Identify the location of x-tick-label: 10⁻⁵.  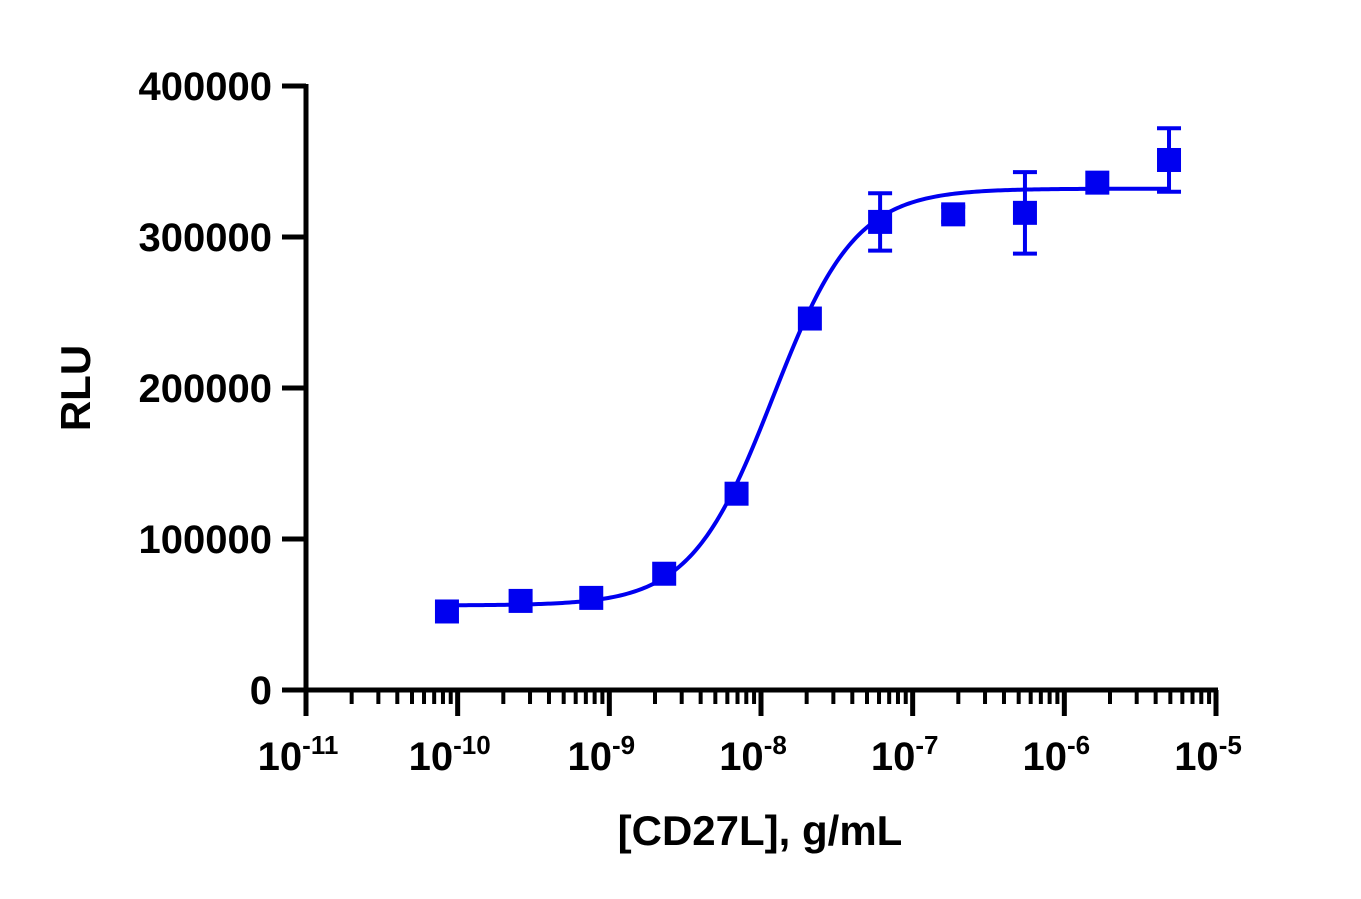
(1208, 754).